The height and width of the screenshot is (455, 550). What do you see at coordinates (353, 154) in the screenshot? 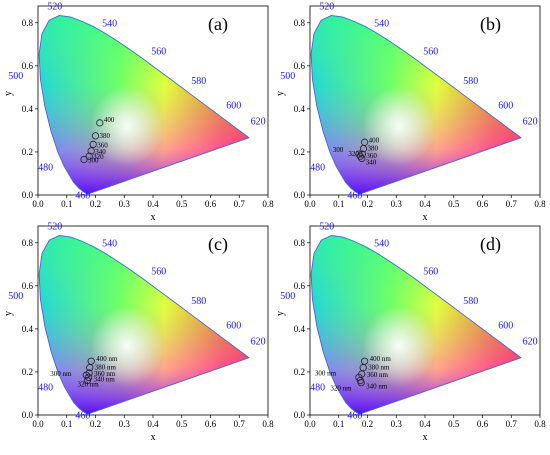
I see `point-label: 320` at bounding box center [353, 154].